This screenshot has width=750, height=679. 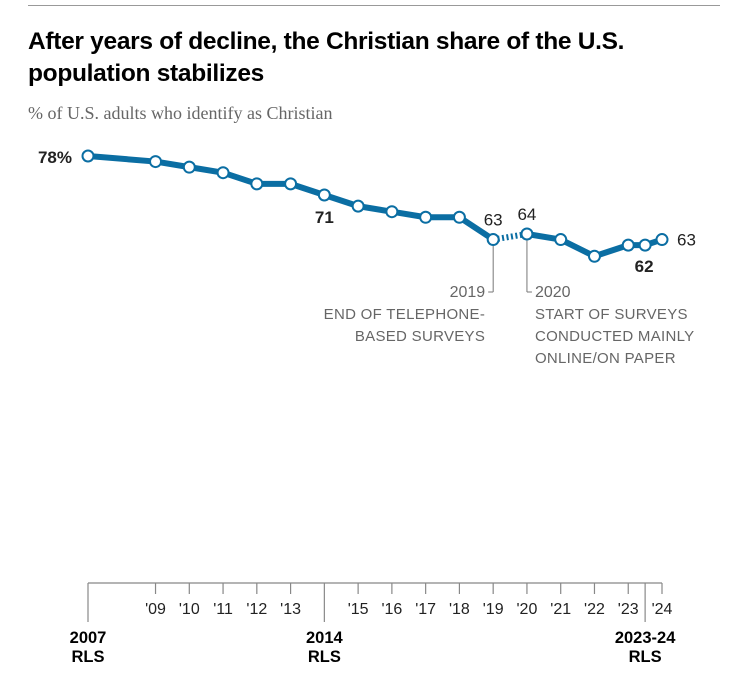 I want to click on x-tick-label-major: 2007, so click(x=88, y=638).